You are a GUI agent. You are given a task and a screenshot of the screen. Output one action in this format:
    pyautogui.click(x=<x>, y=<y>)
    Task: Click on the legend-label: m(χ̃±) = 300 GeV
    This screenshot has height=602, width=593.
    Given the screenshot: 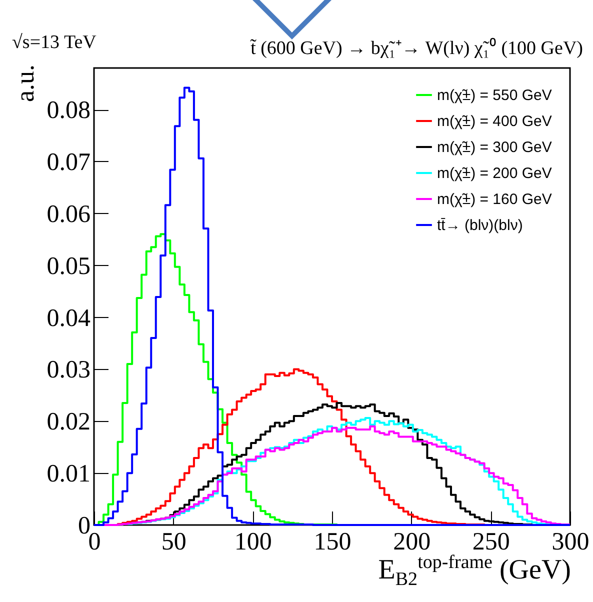 What is the action you would take?
    pyautogui.click(x=494, y=147)
    